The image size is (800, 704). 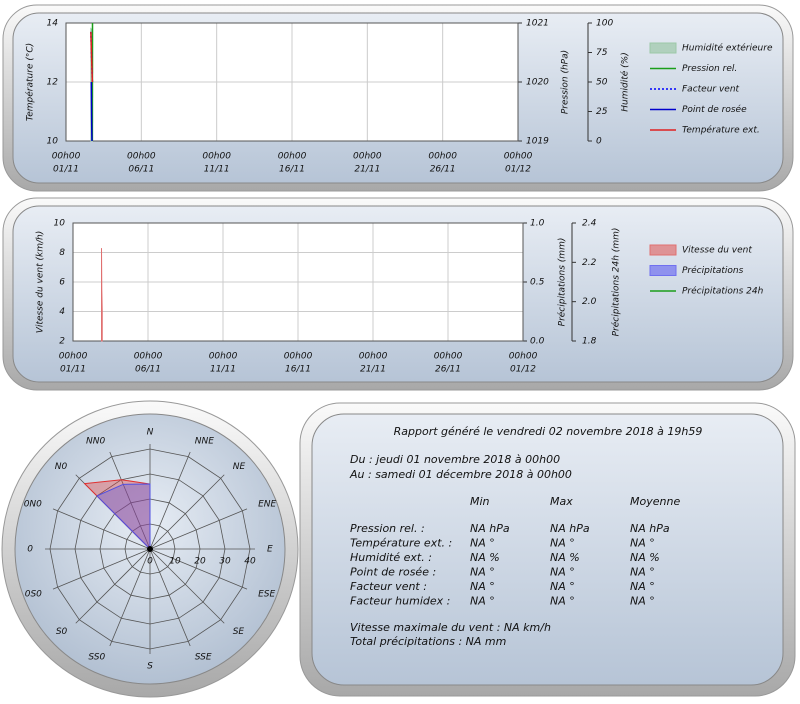 I want to click on r-tick-label: 30, so click(x=225, y=562).